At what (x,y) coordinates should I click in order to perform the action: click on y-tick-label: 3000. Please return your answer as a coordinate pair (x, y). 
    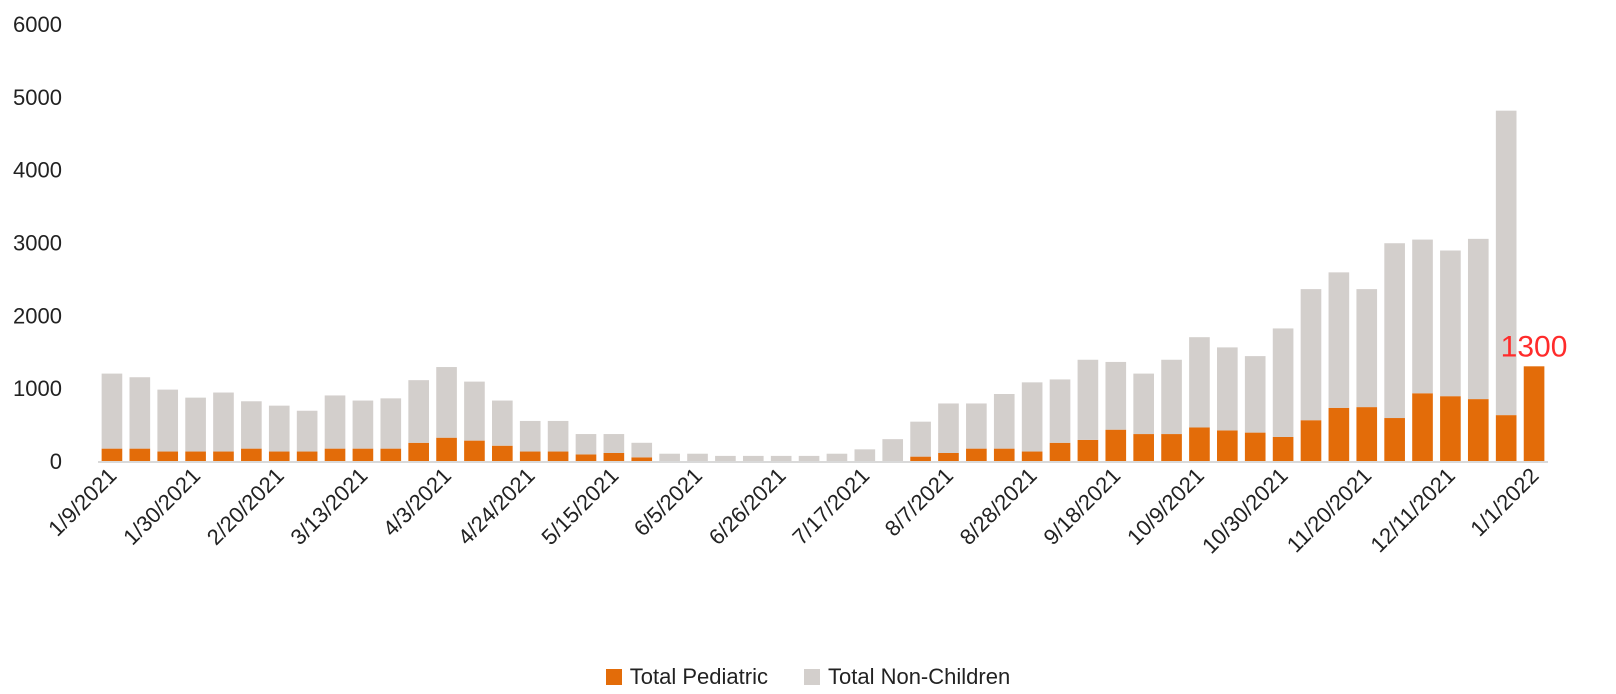
    Looking at the image, I should click on (37, 243).